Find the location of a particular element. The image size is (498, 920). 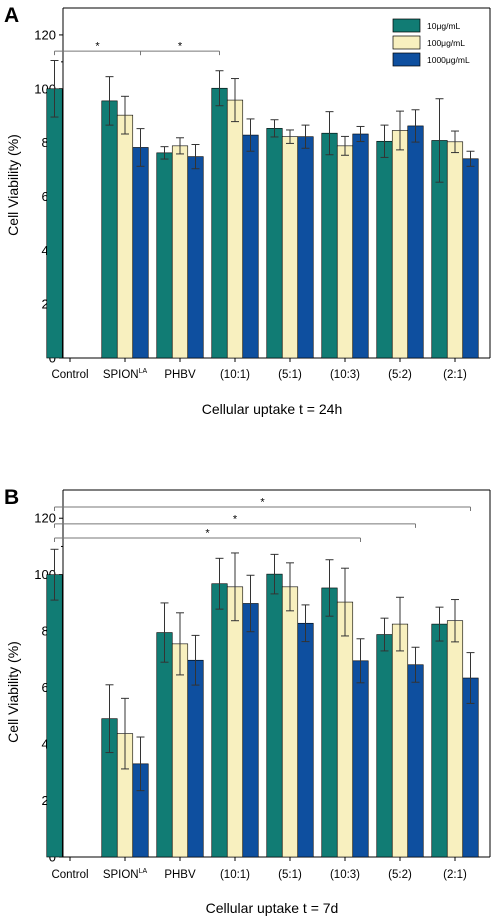

legend-label-10: 10μg/mL is located at coordinates (444, 26).